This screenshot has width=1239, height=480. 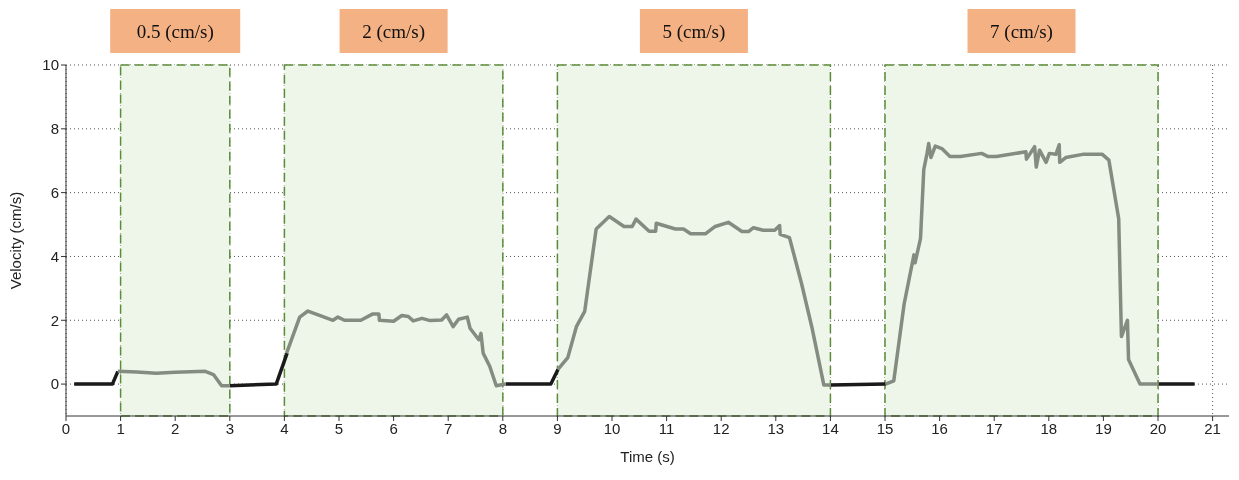 What do you see at coordinates (1103, 428) in the screenshot?
I see `x-tick-label: 19` at bounding box center [1103, 428].